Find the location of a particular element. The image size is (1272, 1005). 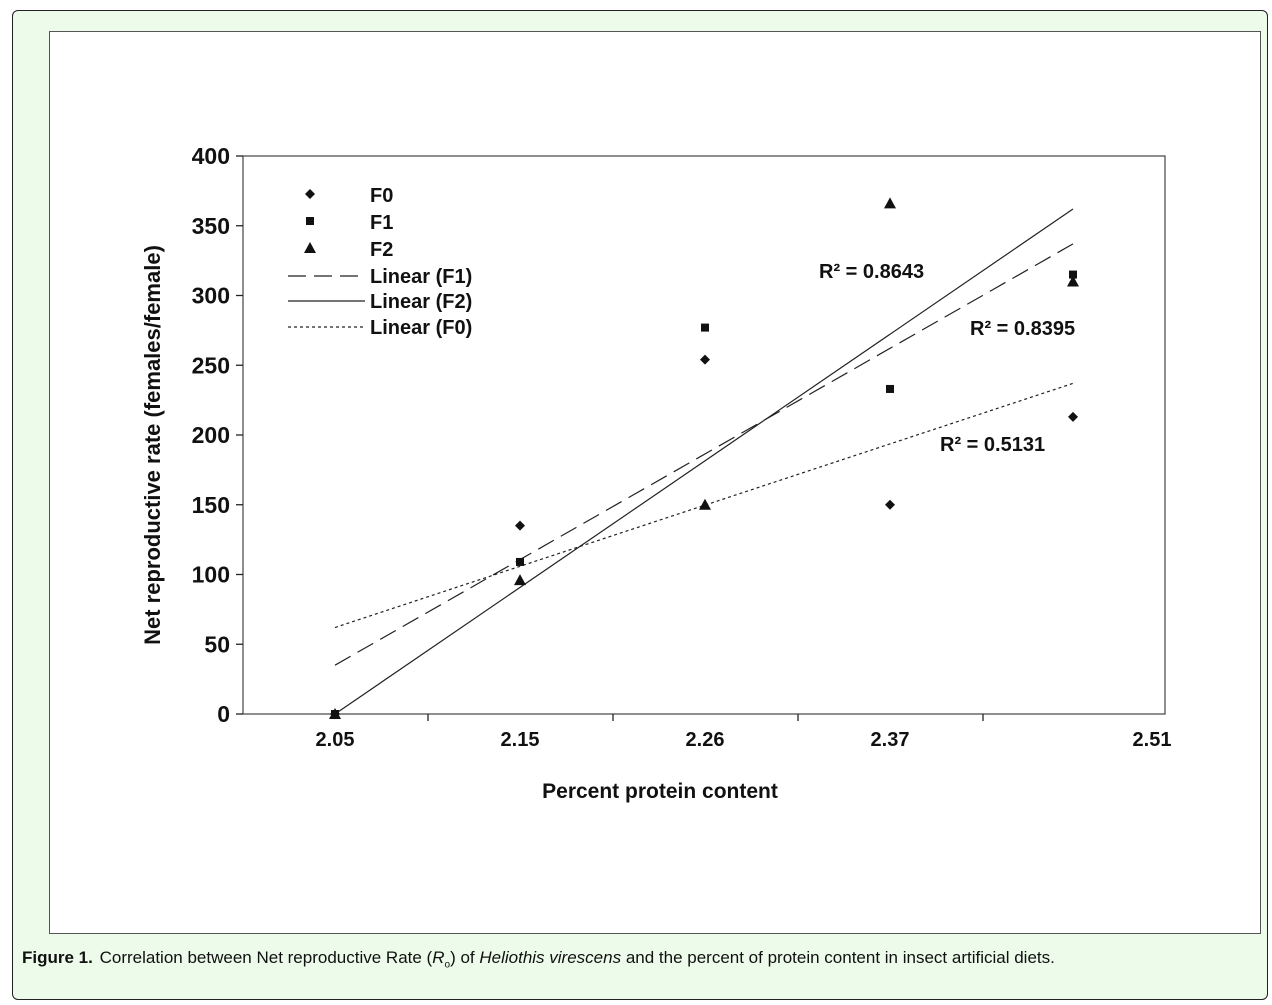

x-axis-title: Percent protein content is located at coordinates (660, 791).